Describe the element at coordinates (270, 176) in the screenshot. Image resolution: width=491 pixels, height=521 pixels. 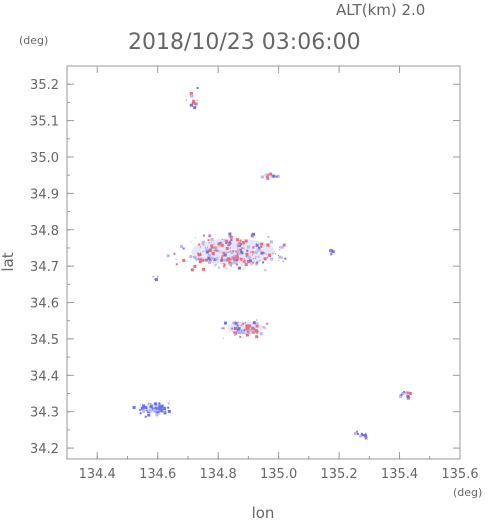
I see `cluster-central-north` at that location.